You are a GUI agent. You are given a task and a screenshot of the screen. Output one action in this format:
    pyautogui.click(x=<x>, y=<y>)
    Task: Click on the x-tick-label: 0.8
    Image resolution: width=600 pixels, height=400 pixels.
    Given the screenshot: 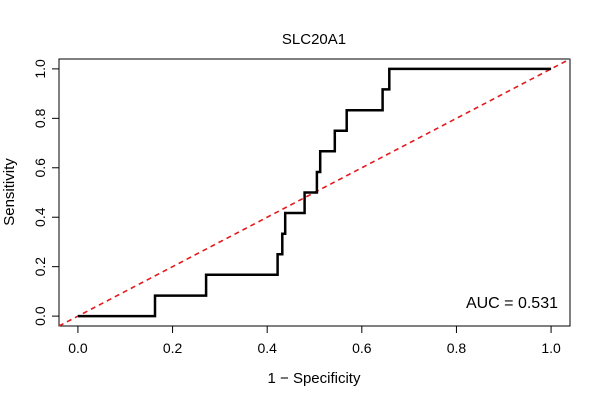 What is the action you would take?
    pyautogui.click(x=457, y=348)
    